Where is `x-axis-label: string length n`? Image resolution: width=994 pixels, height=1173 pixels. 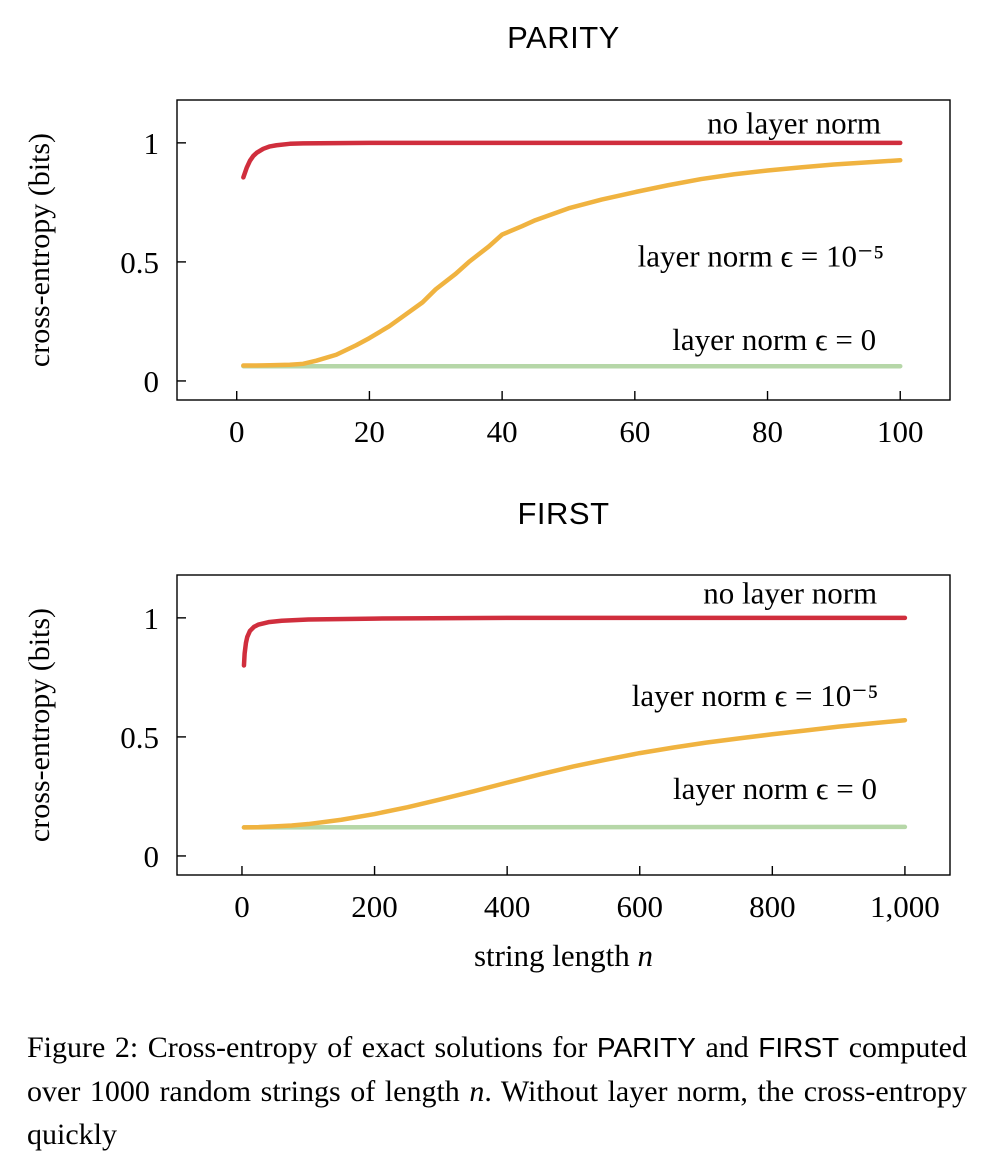 x-axis-label: string length n is located at coordinates (563, 956).